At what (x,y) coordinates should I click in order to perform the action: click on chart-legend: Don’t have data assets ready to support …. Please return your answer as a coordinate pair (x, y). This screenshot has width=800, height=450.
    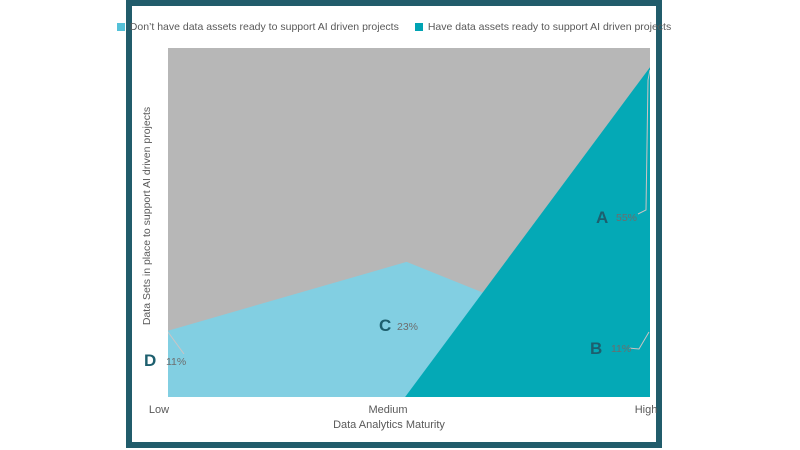
    Looking at the image, I should click on (393, 27).